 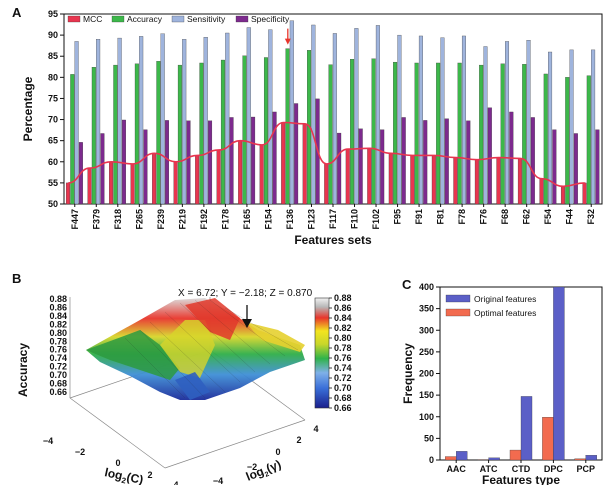 I want to click on panel-b-y-tick: 4, so click(x=315, y=429).